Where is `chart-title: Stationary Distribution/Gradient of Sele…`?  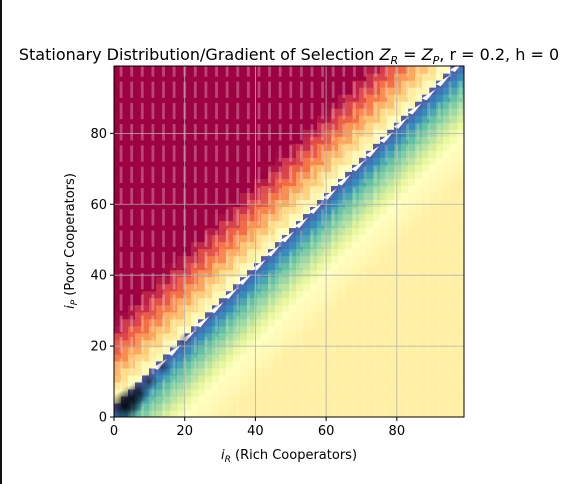 chart-title: Stationary Distribution/Gradient of Sele… is located at coordinates (289, 56).